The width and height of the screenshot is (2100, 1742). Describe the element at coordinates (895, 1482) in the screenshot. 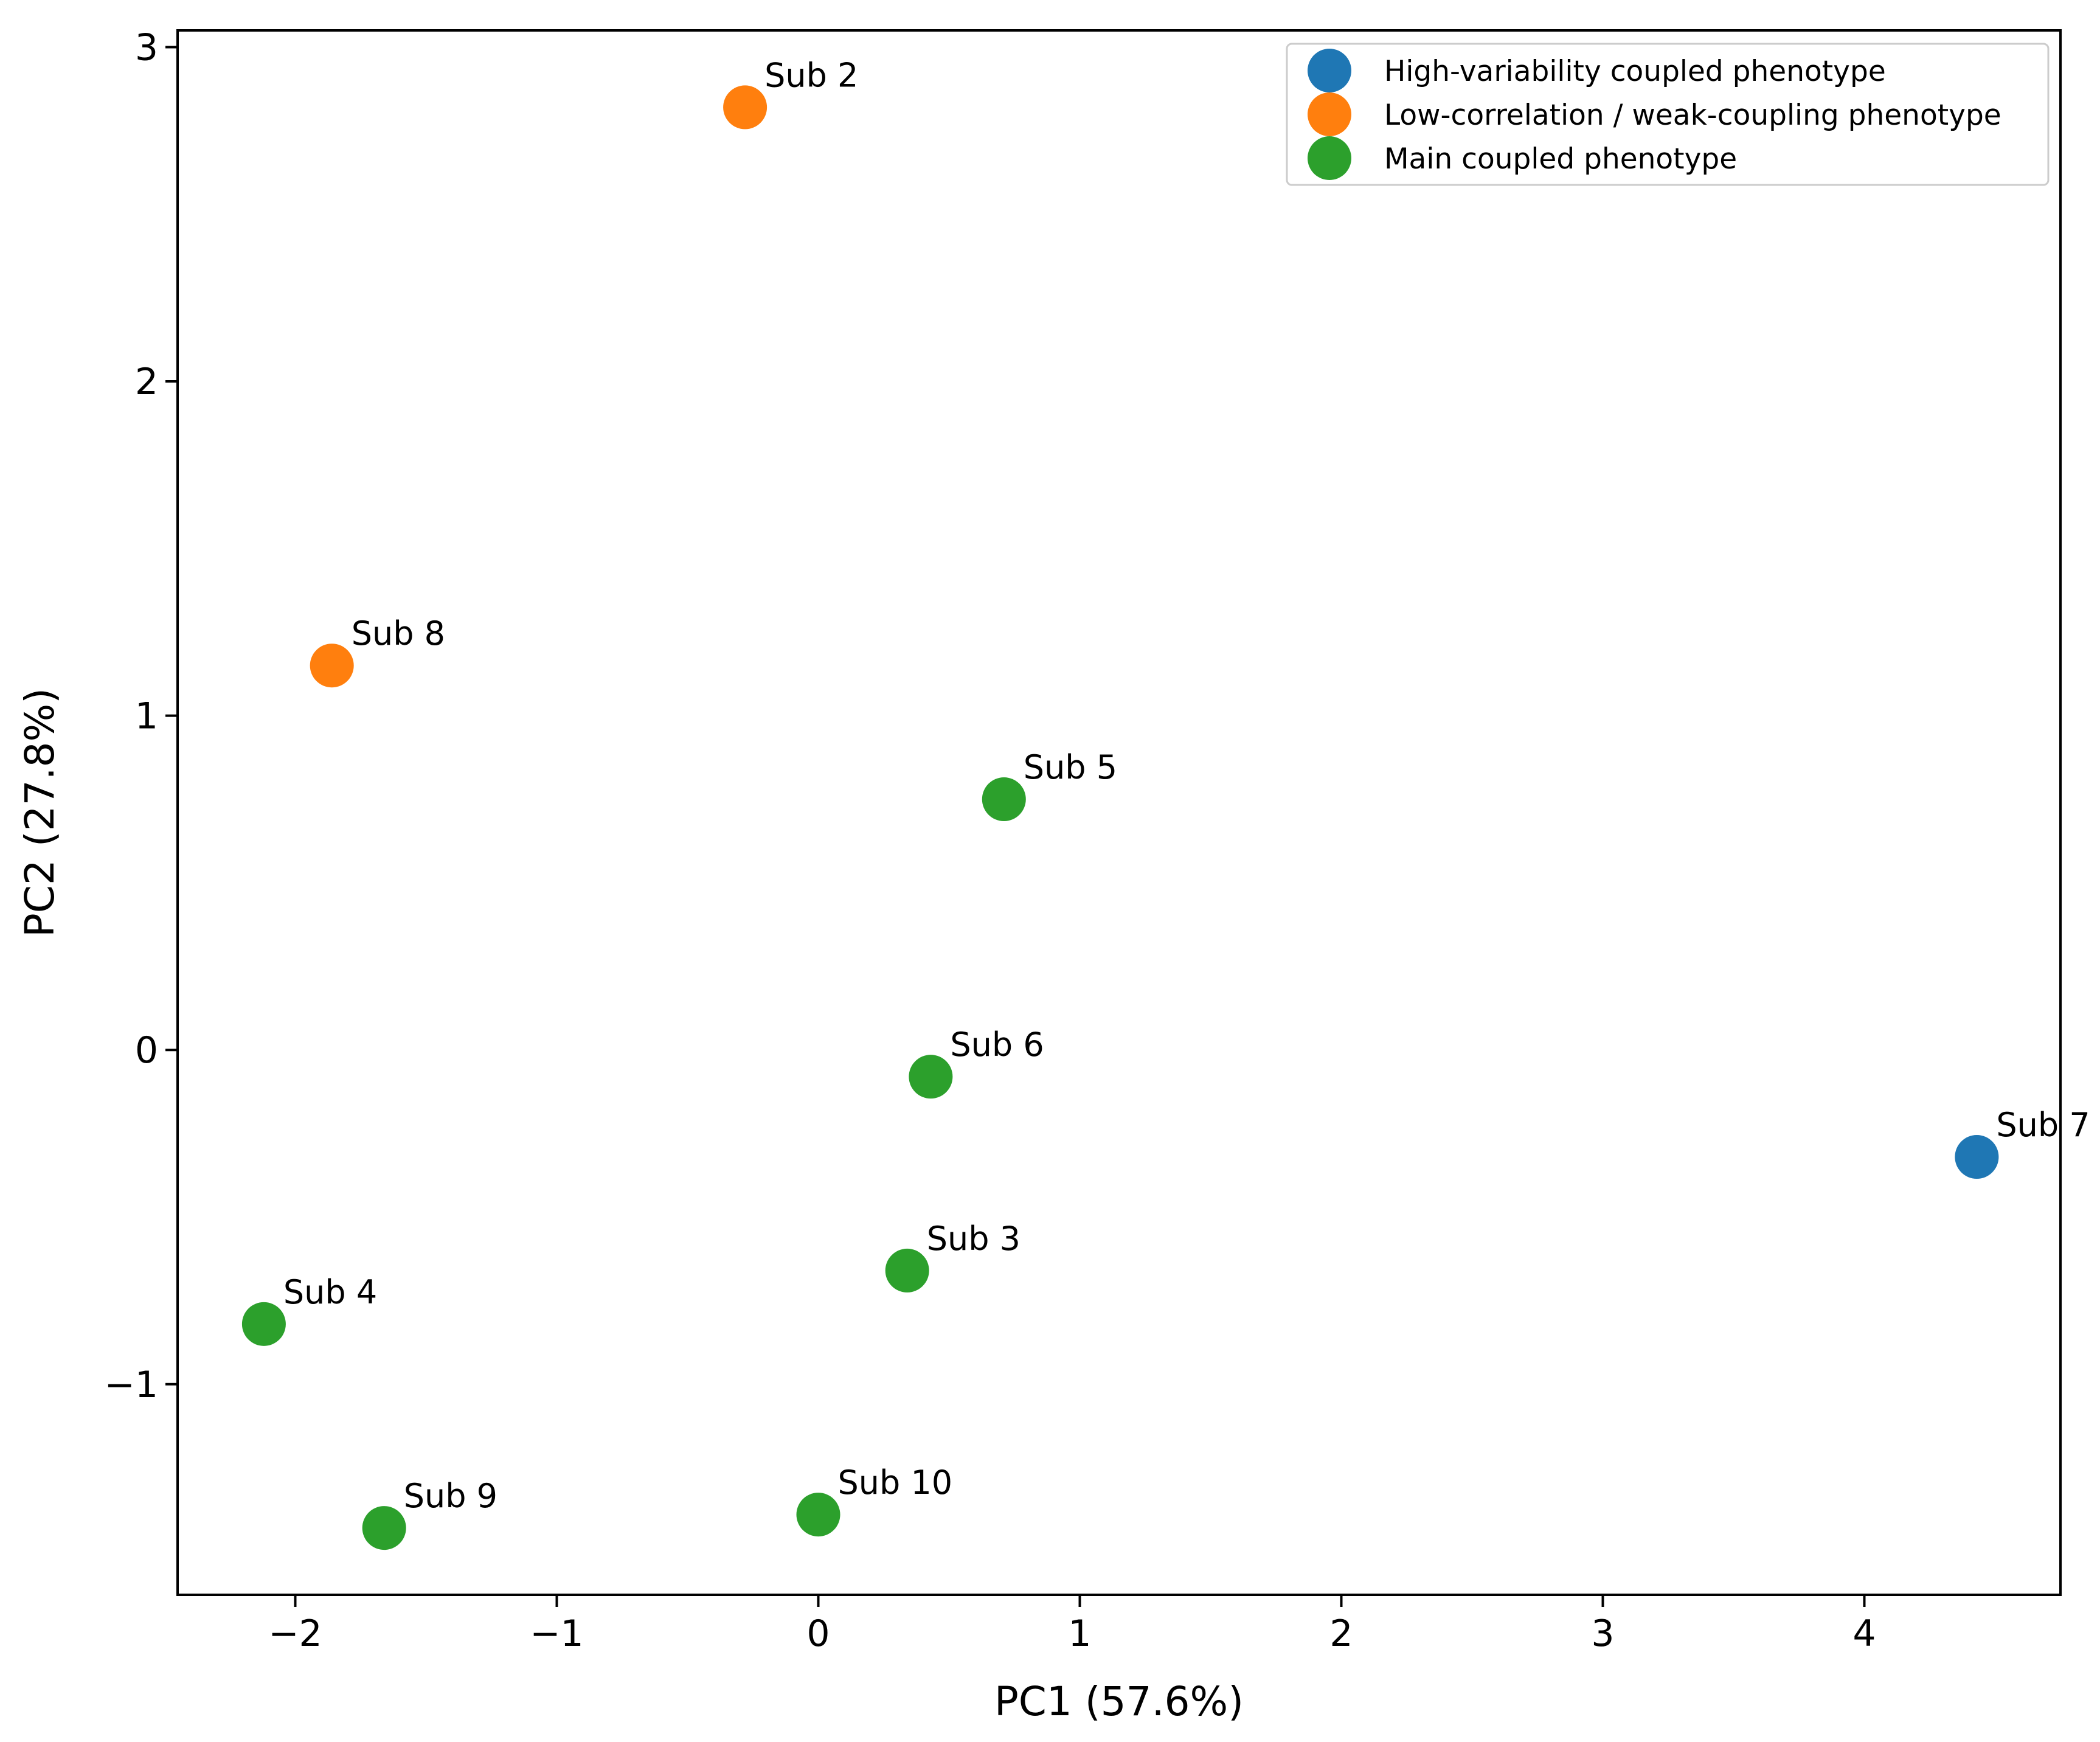

I see `point-label: Sub 10` at that location.